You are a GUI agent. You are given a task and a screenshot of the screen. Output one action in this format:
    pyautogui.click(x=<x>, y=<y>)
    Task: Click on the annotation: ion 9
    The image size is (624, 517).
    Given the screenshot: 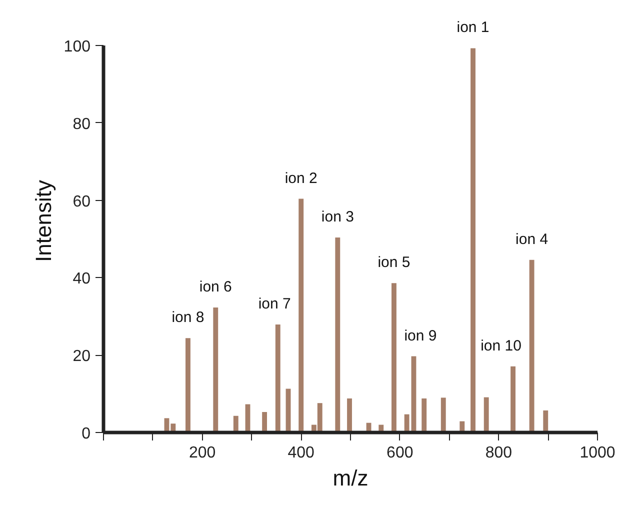 What is the action you would take?
    pyautogui.click(x=420, y=335)
    